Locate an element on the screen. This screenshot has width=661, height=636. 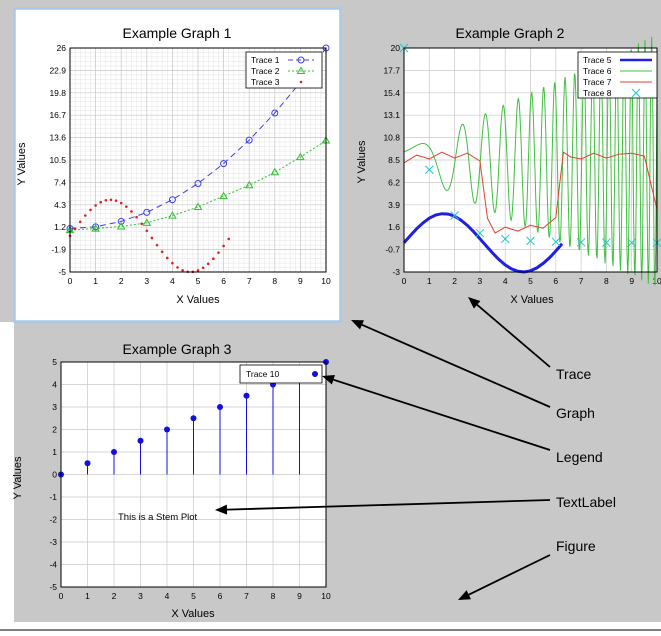
legend-label-trace-1: Trace 1 is located at coordinates (265, 60).